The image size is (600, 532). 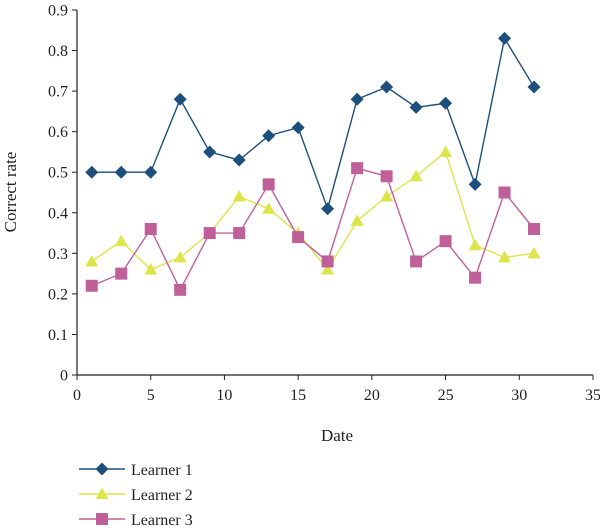 I want to click on y-tick-label: 0.6, so click(x=58, y=132).